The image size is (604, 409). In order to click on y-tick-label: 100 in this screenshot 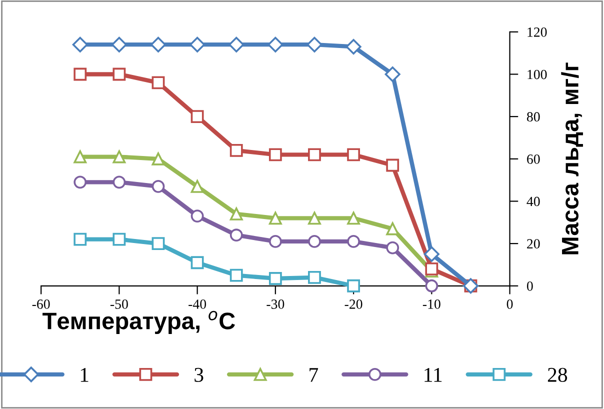, I will do `click(537, 75)`.